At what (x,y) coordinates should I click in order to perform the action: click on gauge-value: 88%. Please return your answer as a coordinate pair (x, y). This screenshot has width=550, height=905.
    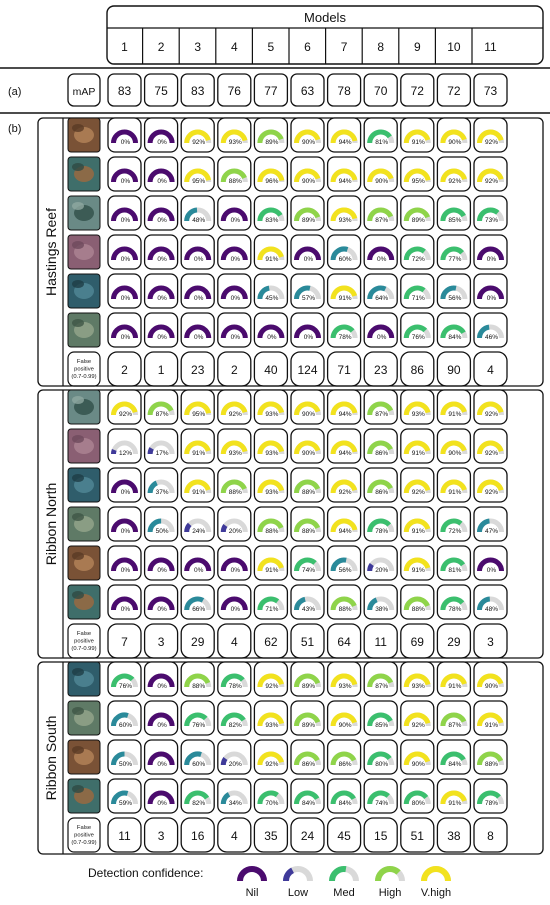
    Looking at the image, I should click on (271, 531).